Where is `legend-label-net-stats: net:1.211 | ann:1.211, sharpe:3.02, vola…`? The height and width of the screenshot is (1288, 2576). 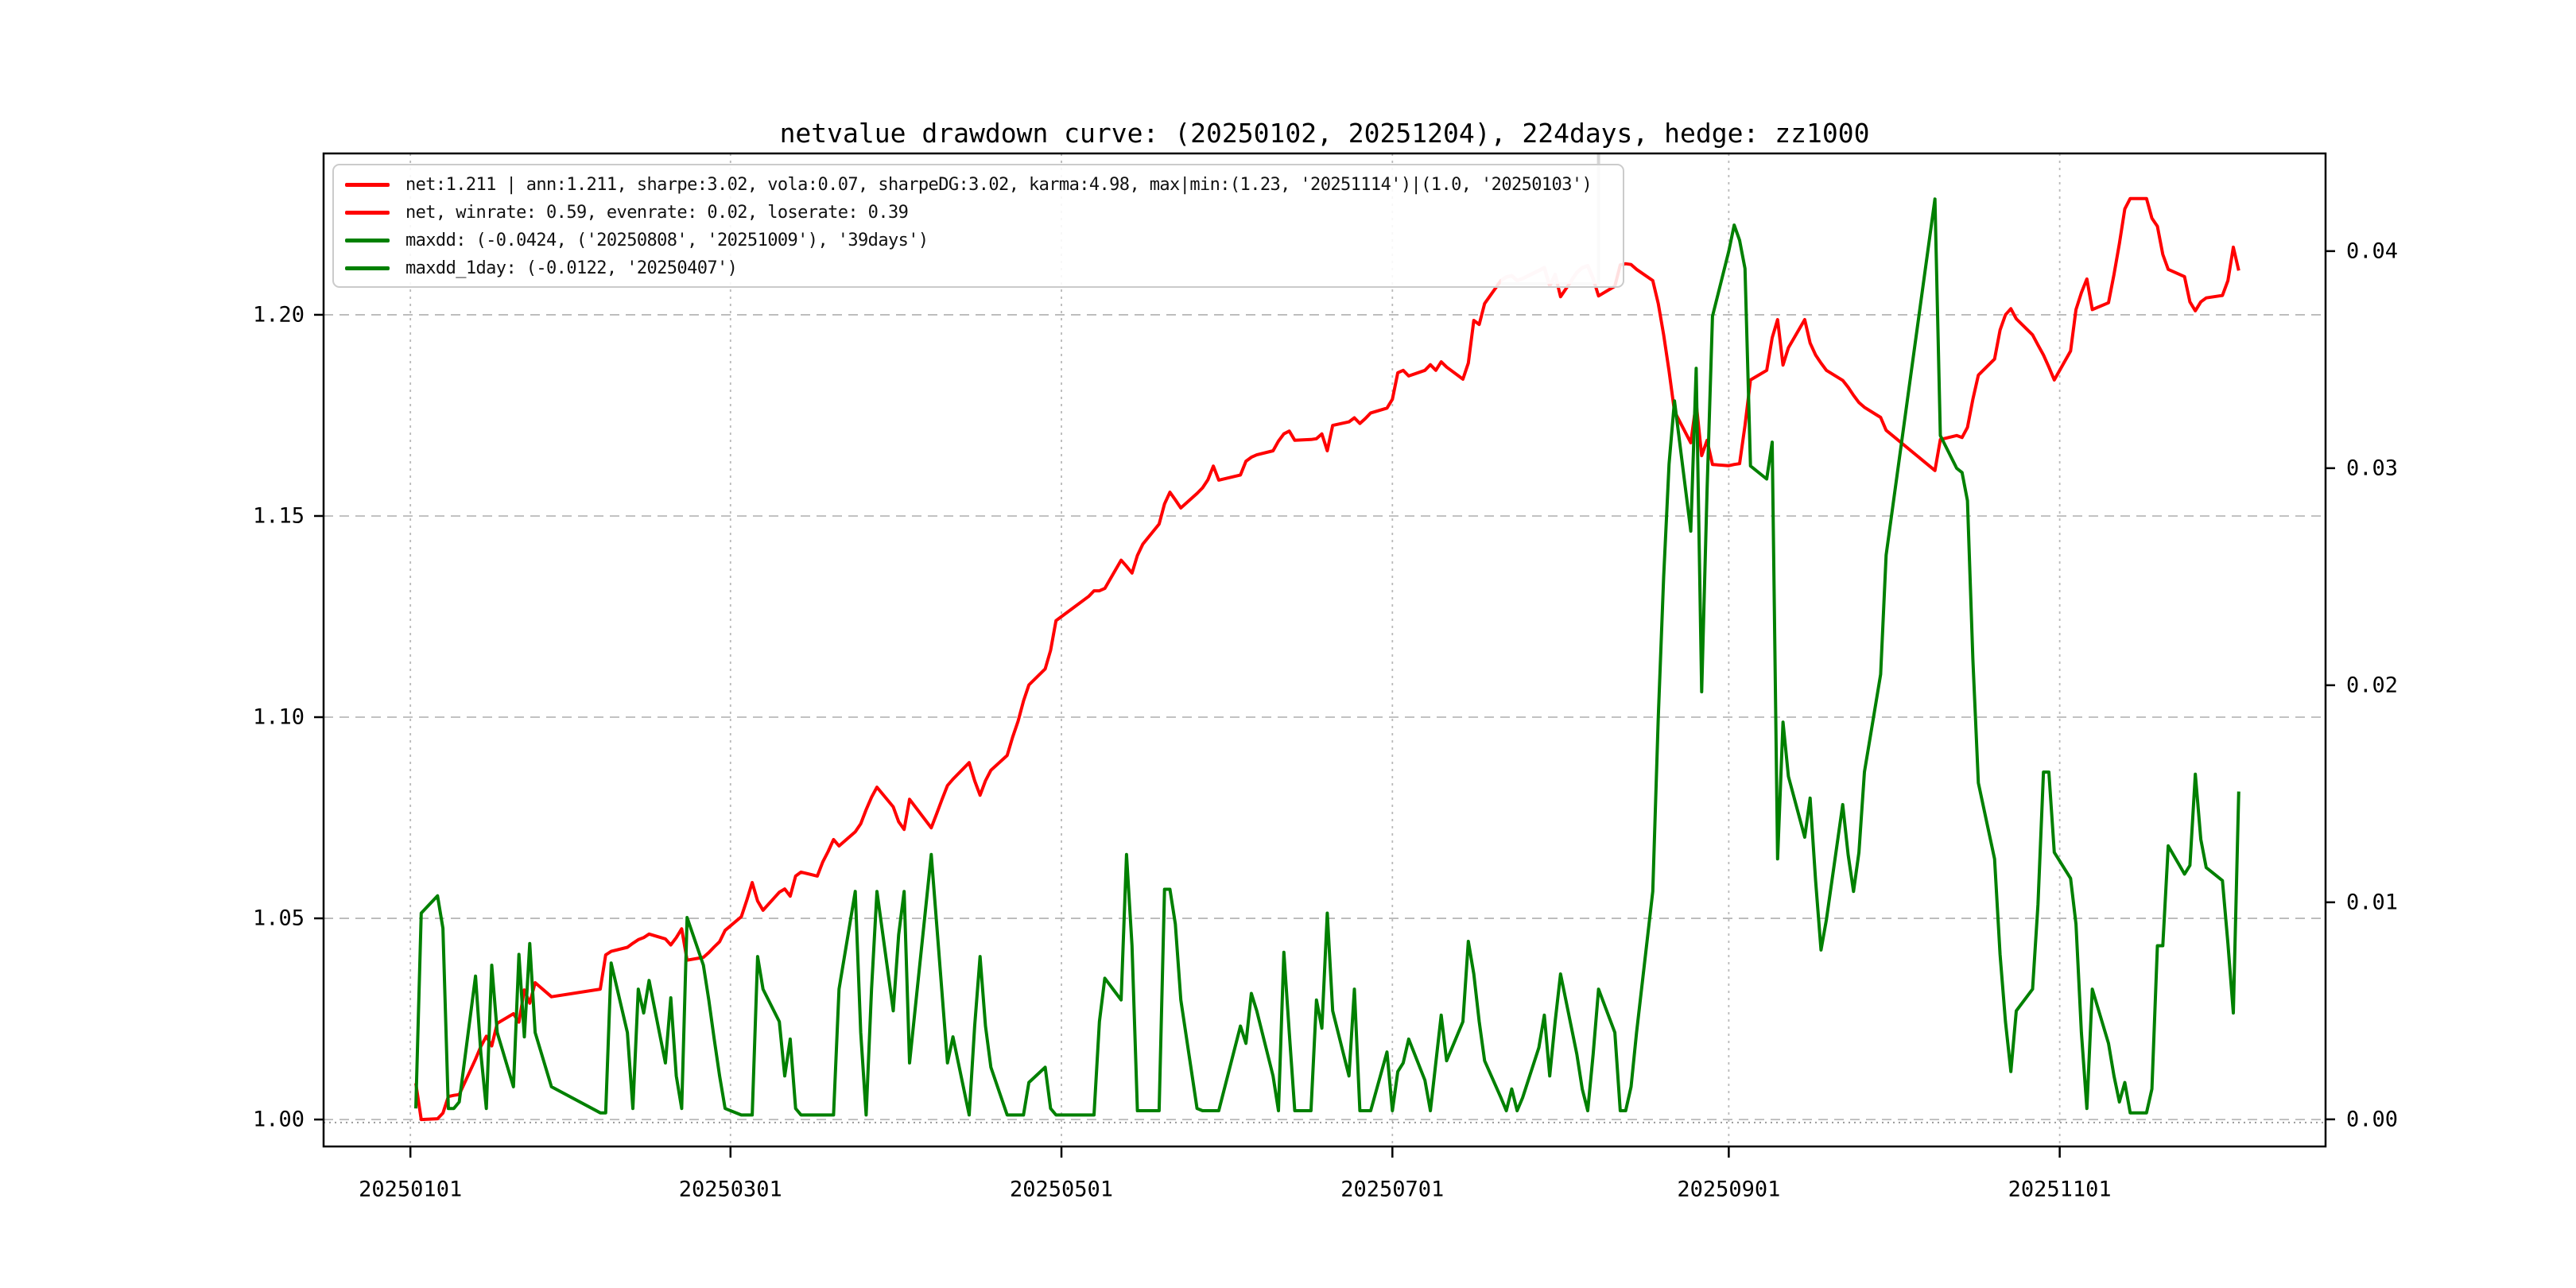
legend-label-net-stats: net:1.211 | ann:1.211, sharpe:3.02, vola… is located at coordinates (999, 185).